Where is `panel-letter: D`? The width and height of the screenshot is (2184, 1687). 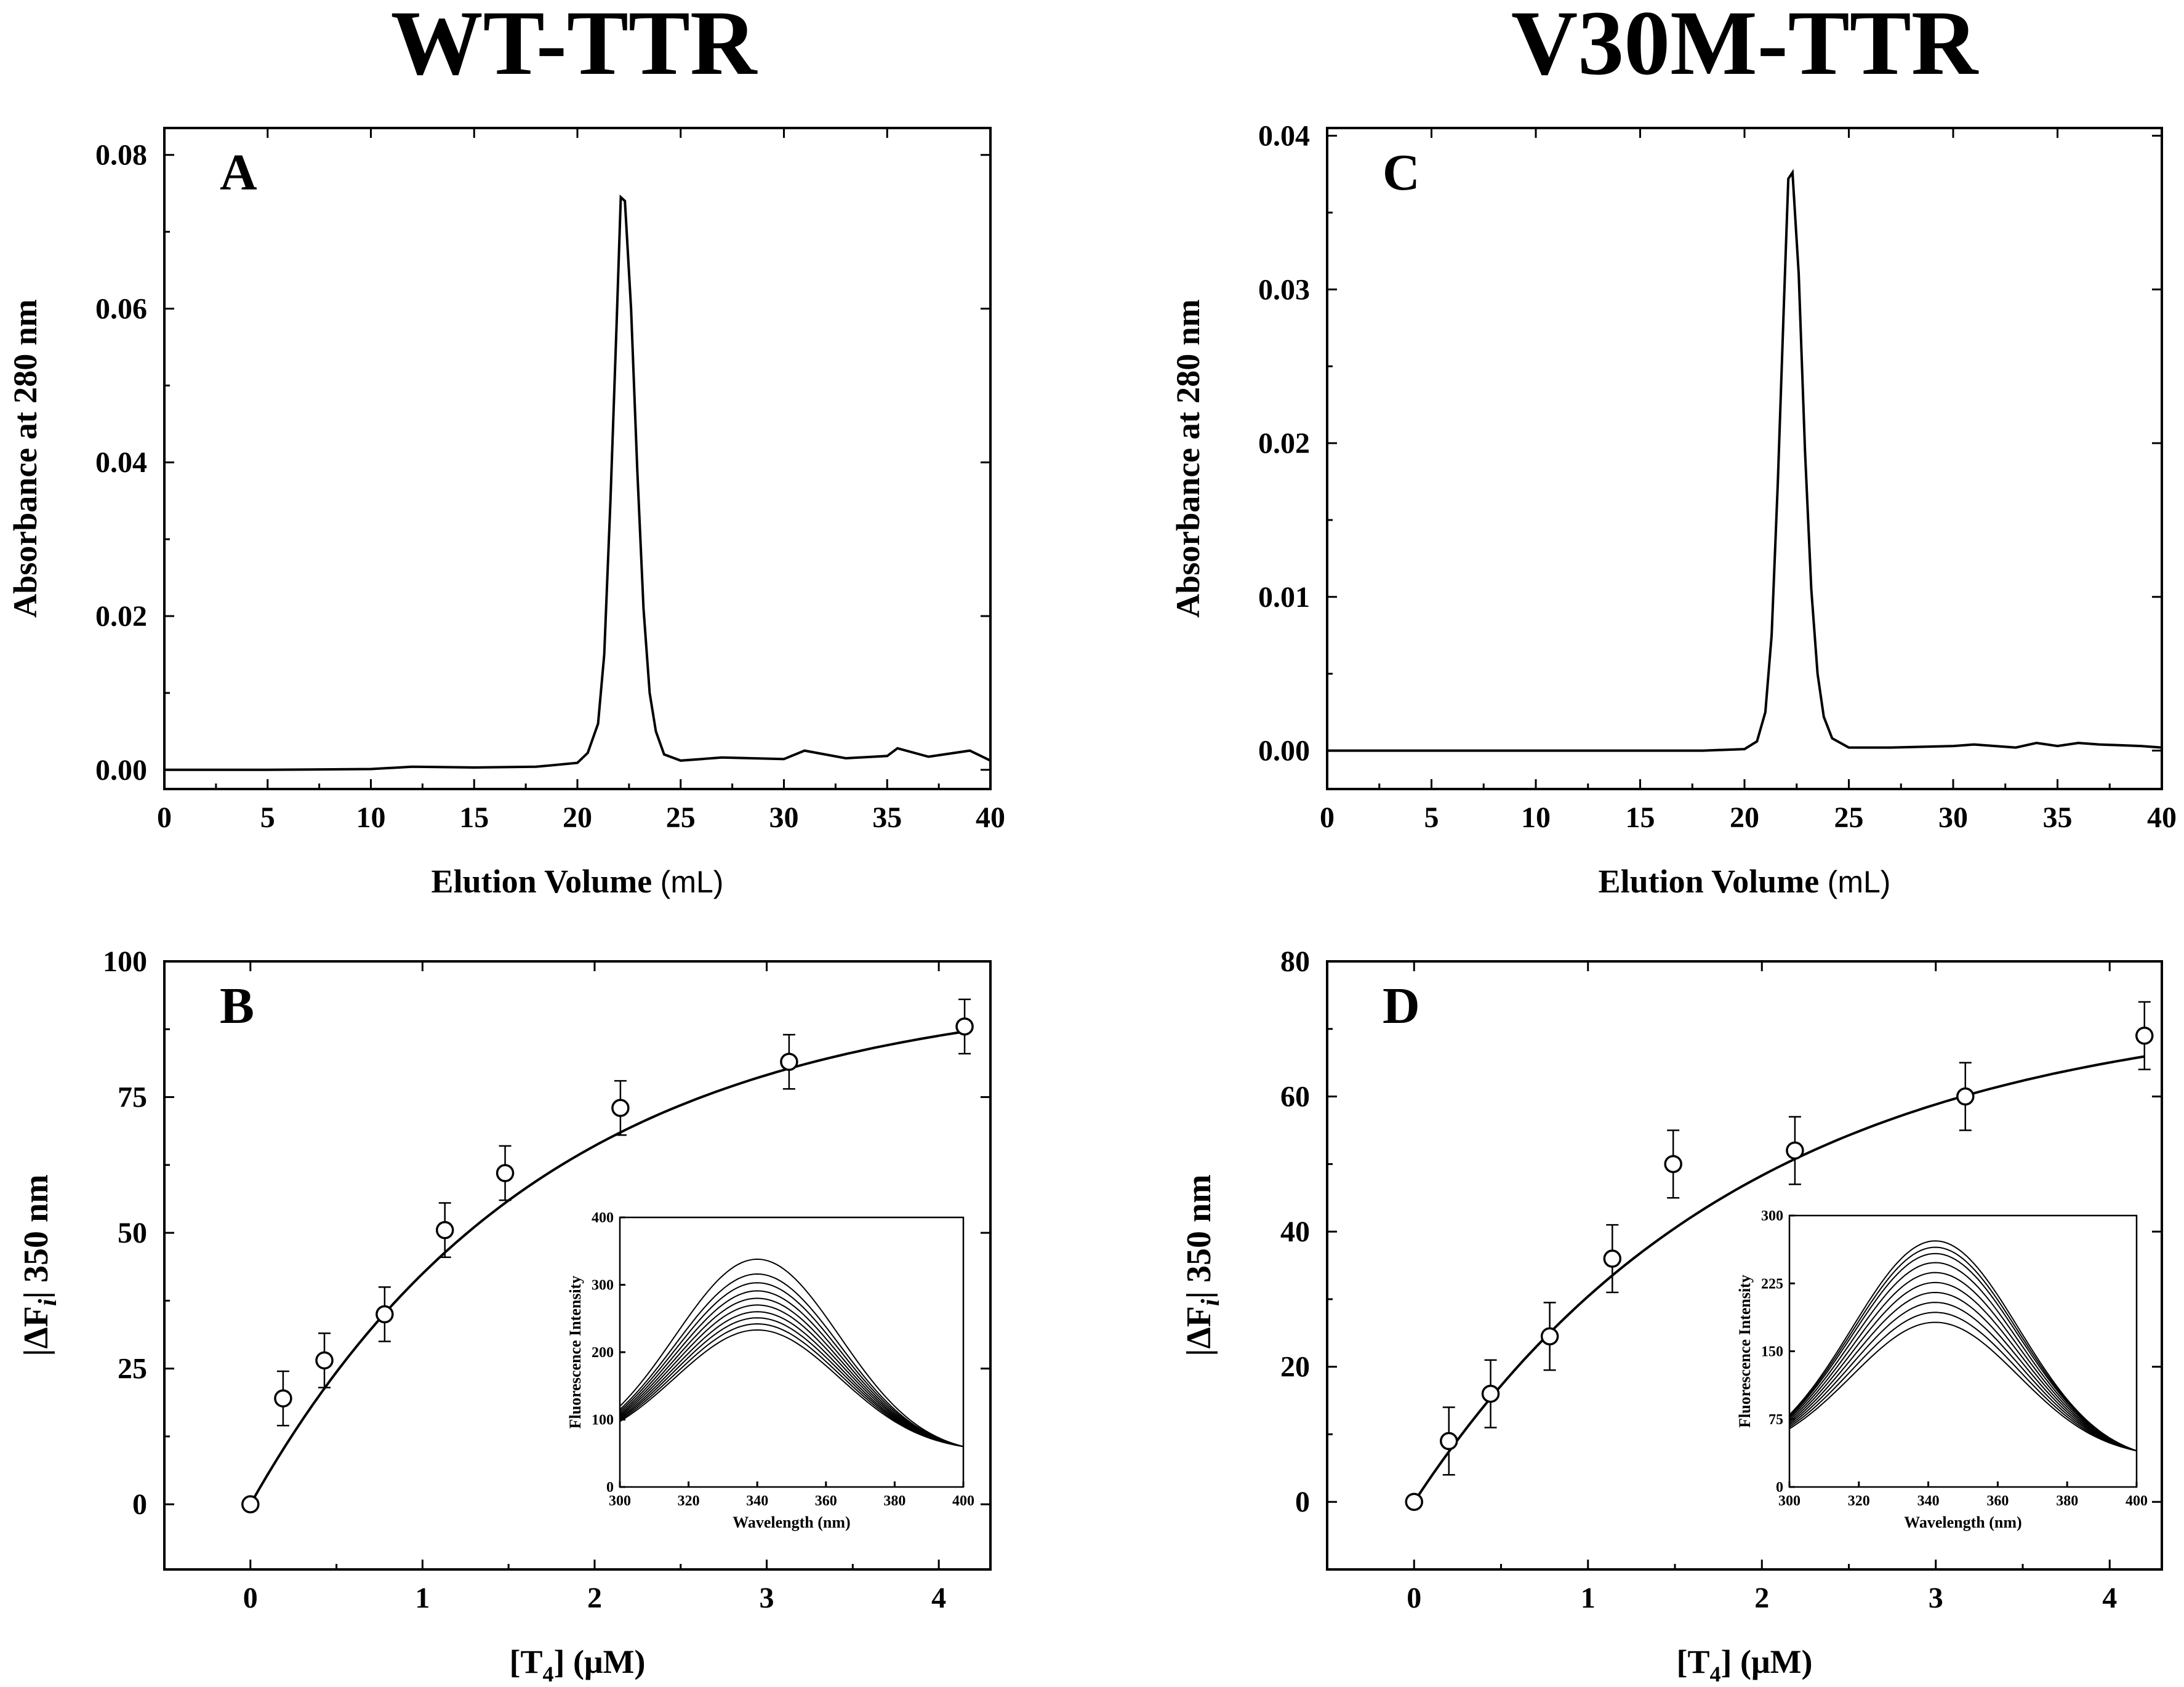
panel-letter: D is located at coordinates (1401, 1006).